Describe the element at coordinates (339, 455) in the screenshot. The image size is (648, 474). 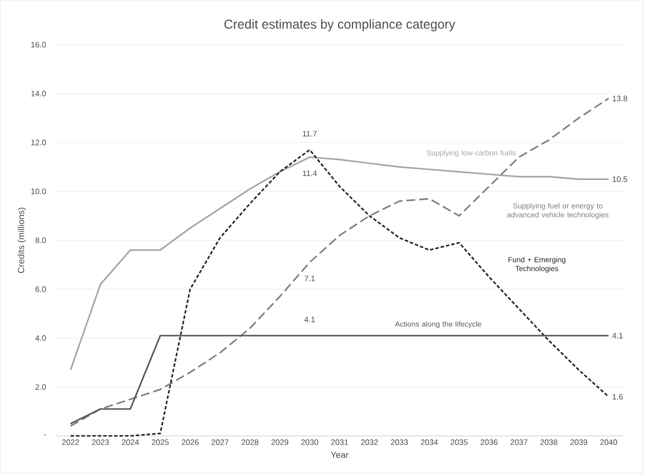
I see `x-axis-title: Year` at that location.